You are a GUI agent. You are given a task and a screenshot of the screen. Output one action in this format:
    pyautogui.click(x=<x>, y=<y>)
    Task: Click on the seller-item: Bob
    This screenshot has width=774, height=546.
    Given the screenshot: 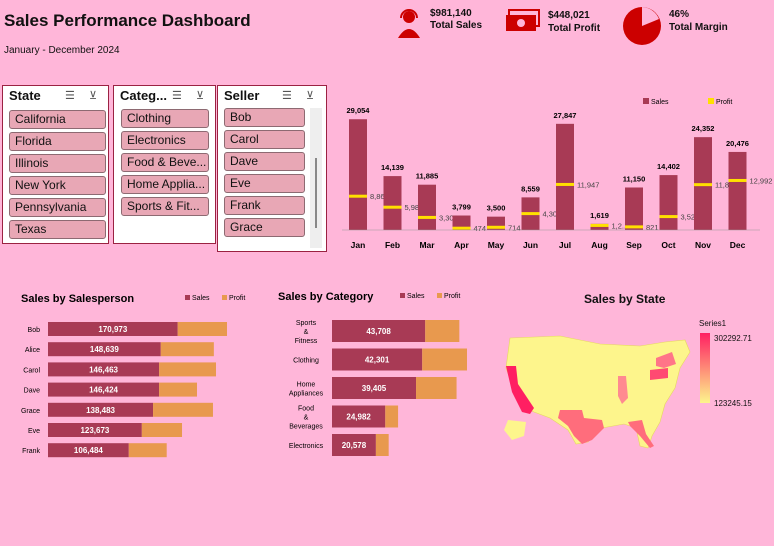 What is the action you would take?
    pyautogui.click(x=264, y=117)
    